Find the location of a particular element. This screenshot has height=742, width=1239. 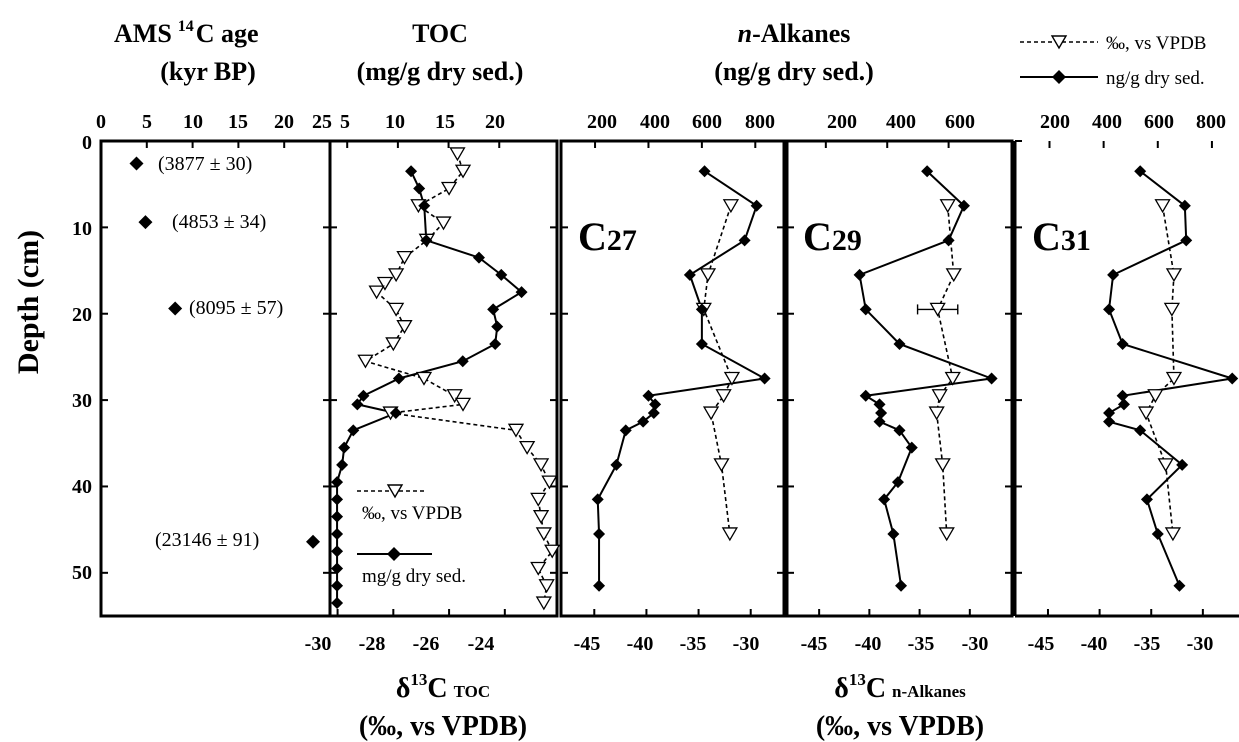

alk-sup: 13 is located at coordinates (857, 679).